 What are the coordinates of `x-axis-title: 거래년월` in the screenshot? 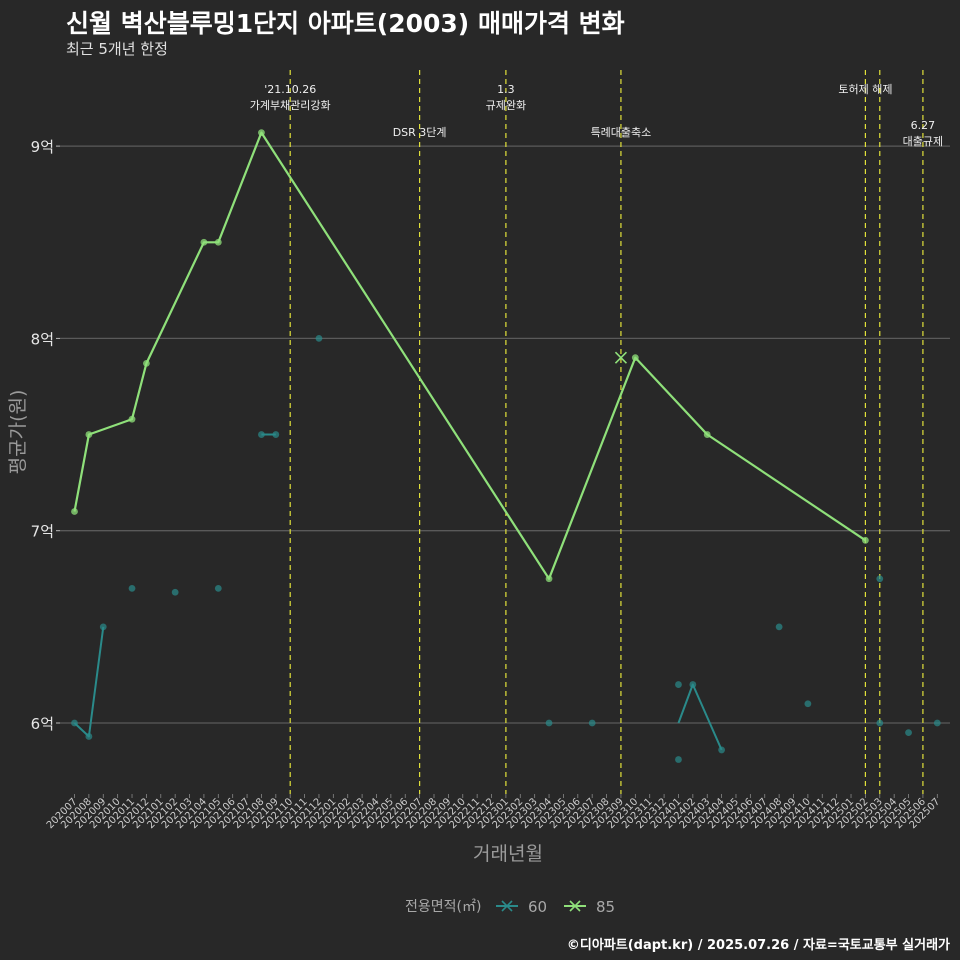 It's located at (508, 854).